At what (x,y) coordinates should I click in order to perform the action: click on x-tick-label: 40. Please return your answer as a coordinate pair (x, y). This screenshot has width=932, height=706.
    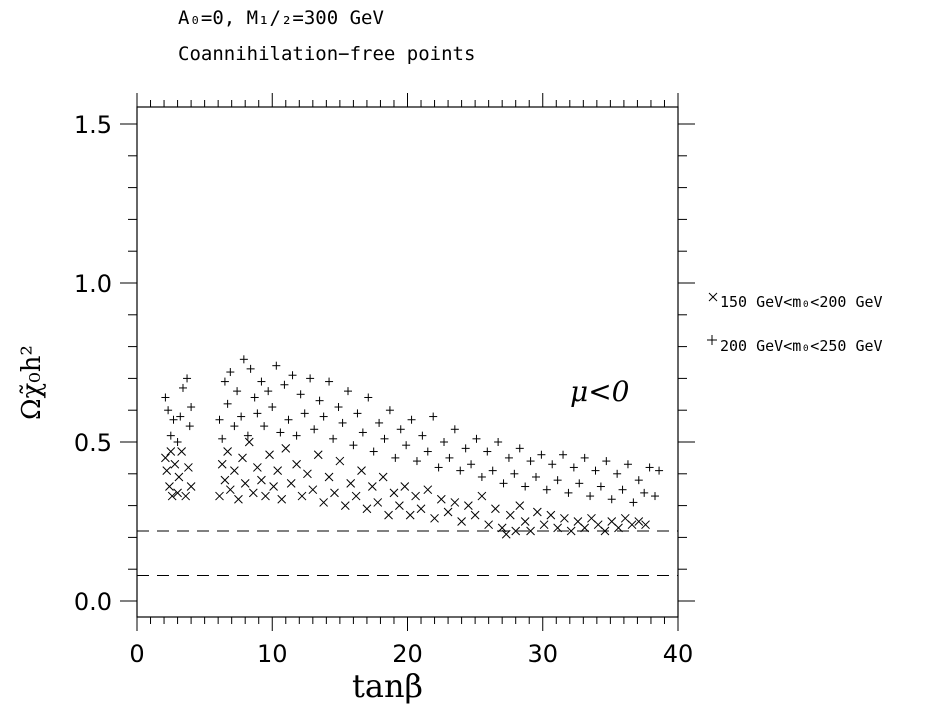
    Looking at the image, I should click on (678, 654).